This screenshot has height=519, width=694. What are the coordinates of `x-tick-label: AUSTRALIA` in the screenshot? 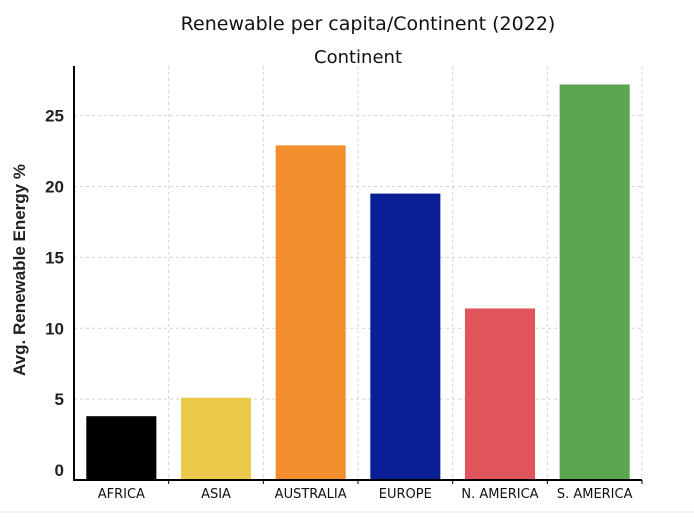 It's located at (311, 494).